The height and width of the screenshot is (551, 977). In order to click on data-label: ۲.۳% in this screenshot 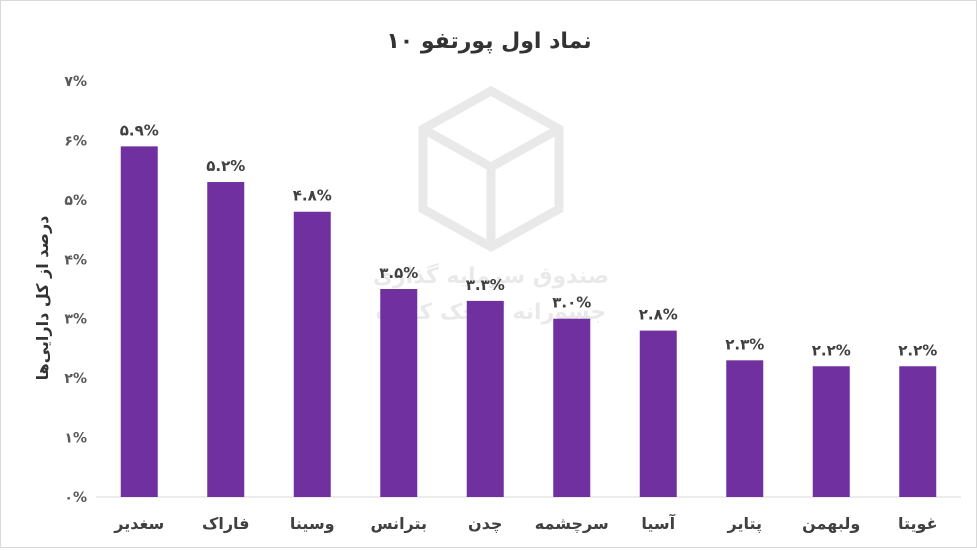, I will do `click(744, 344)`.